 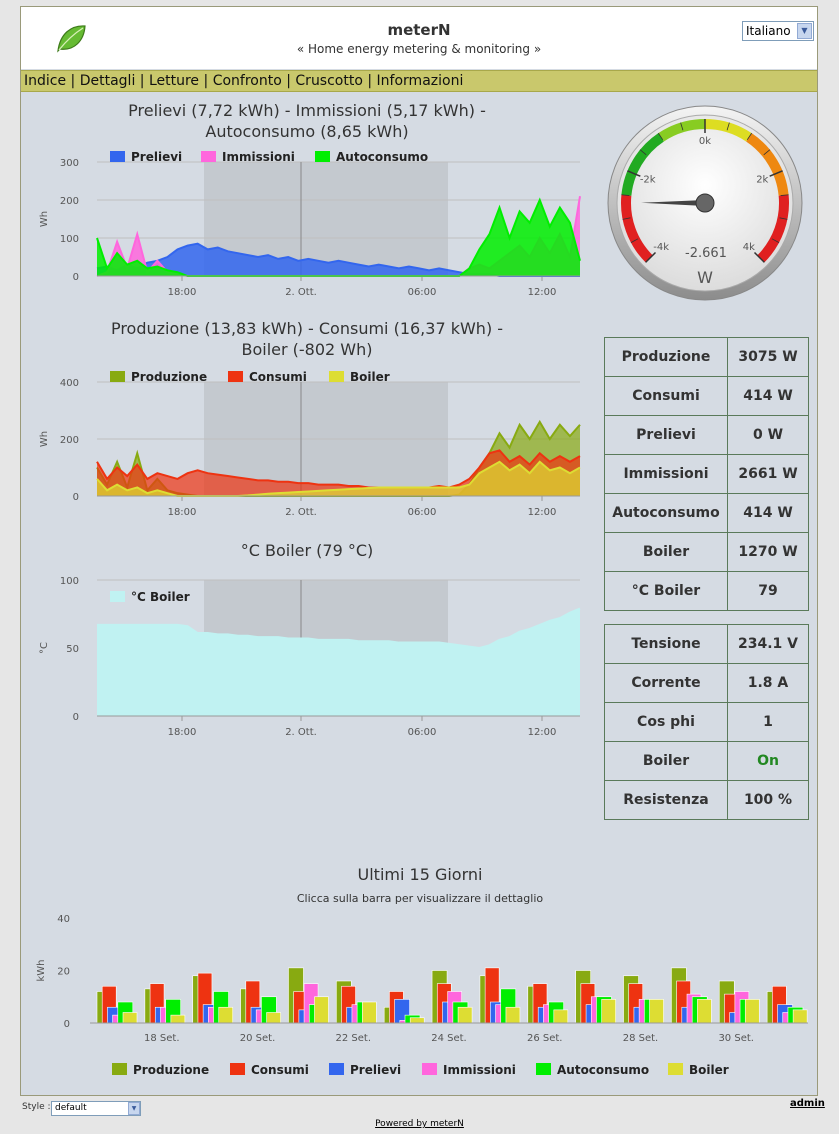 What do you see at coordinates (339, 628) in the screenshot?
I see `series-line-c-boiler` at bounding box center [339, 628].